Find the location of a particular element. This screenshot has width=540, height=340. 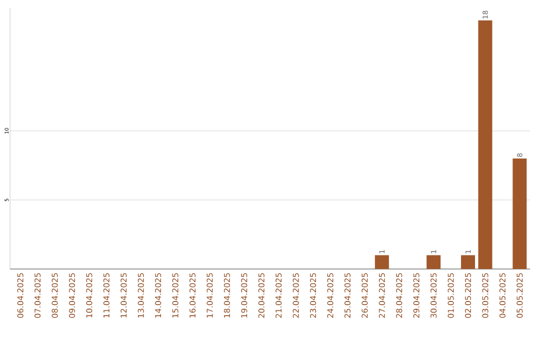

x-tick-label: 02.05.2025 is located at coordinates (468, 295).